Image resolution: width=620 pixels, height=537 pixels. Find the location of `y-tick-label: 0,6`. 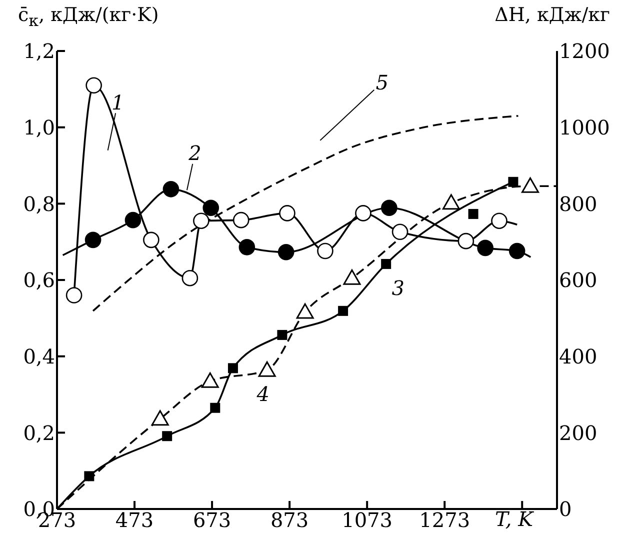

y-tick-label: 0,6 is located at coordinates (39, 280).